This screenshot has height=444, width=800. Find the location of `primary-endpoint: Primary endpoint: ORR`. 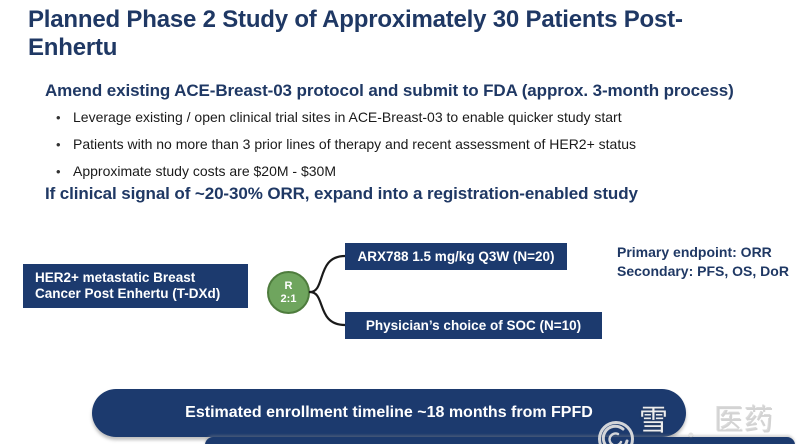

primary-endpoint: Primary endpoint: ORR is located at coordinates (694, 252).